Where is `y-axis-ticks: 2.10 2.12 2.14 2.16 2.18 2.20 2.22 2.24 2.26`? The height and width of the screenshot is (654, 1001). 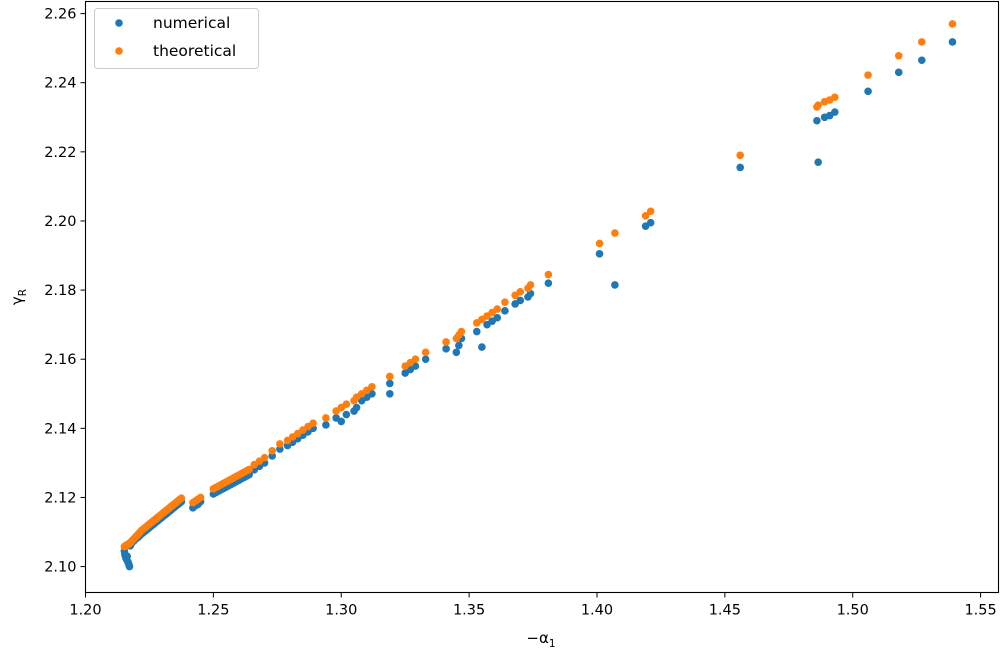 y-axis-ticks: 2.10 2.12 2.14 2.16 2.18 2.20 2.22 2.24 2.26 is located at coordinates (65, 291).